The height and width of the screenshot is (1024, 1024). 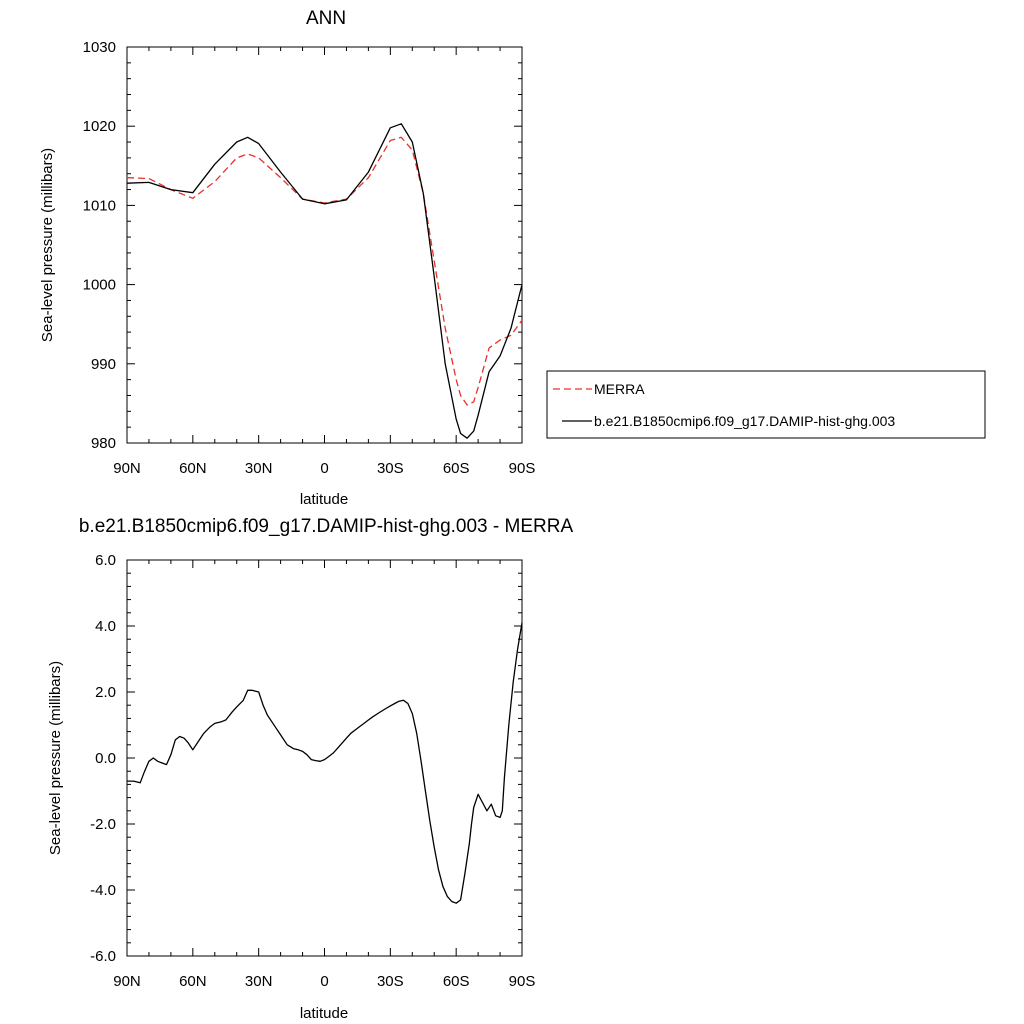 I want to click on y-tick-label: -6.0, so click(x=103, y=956).